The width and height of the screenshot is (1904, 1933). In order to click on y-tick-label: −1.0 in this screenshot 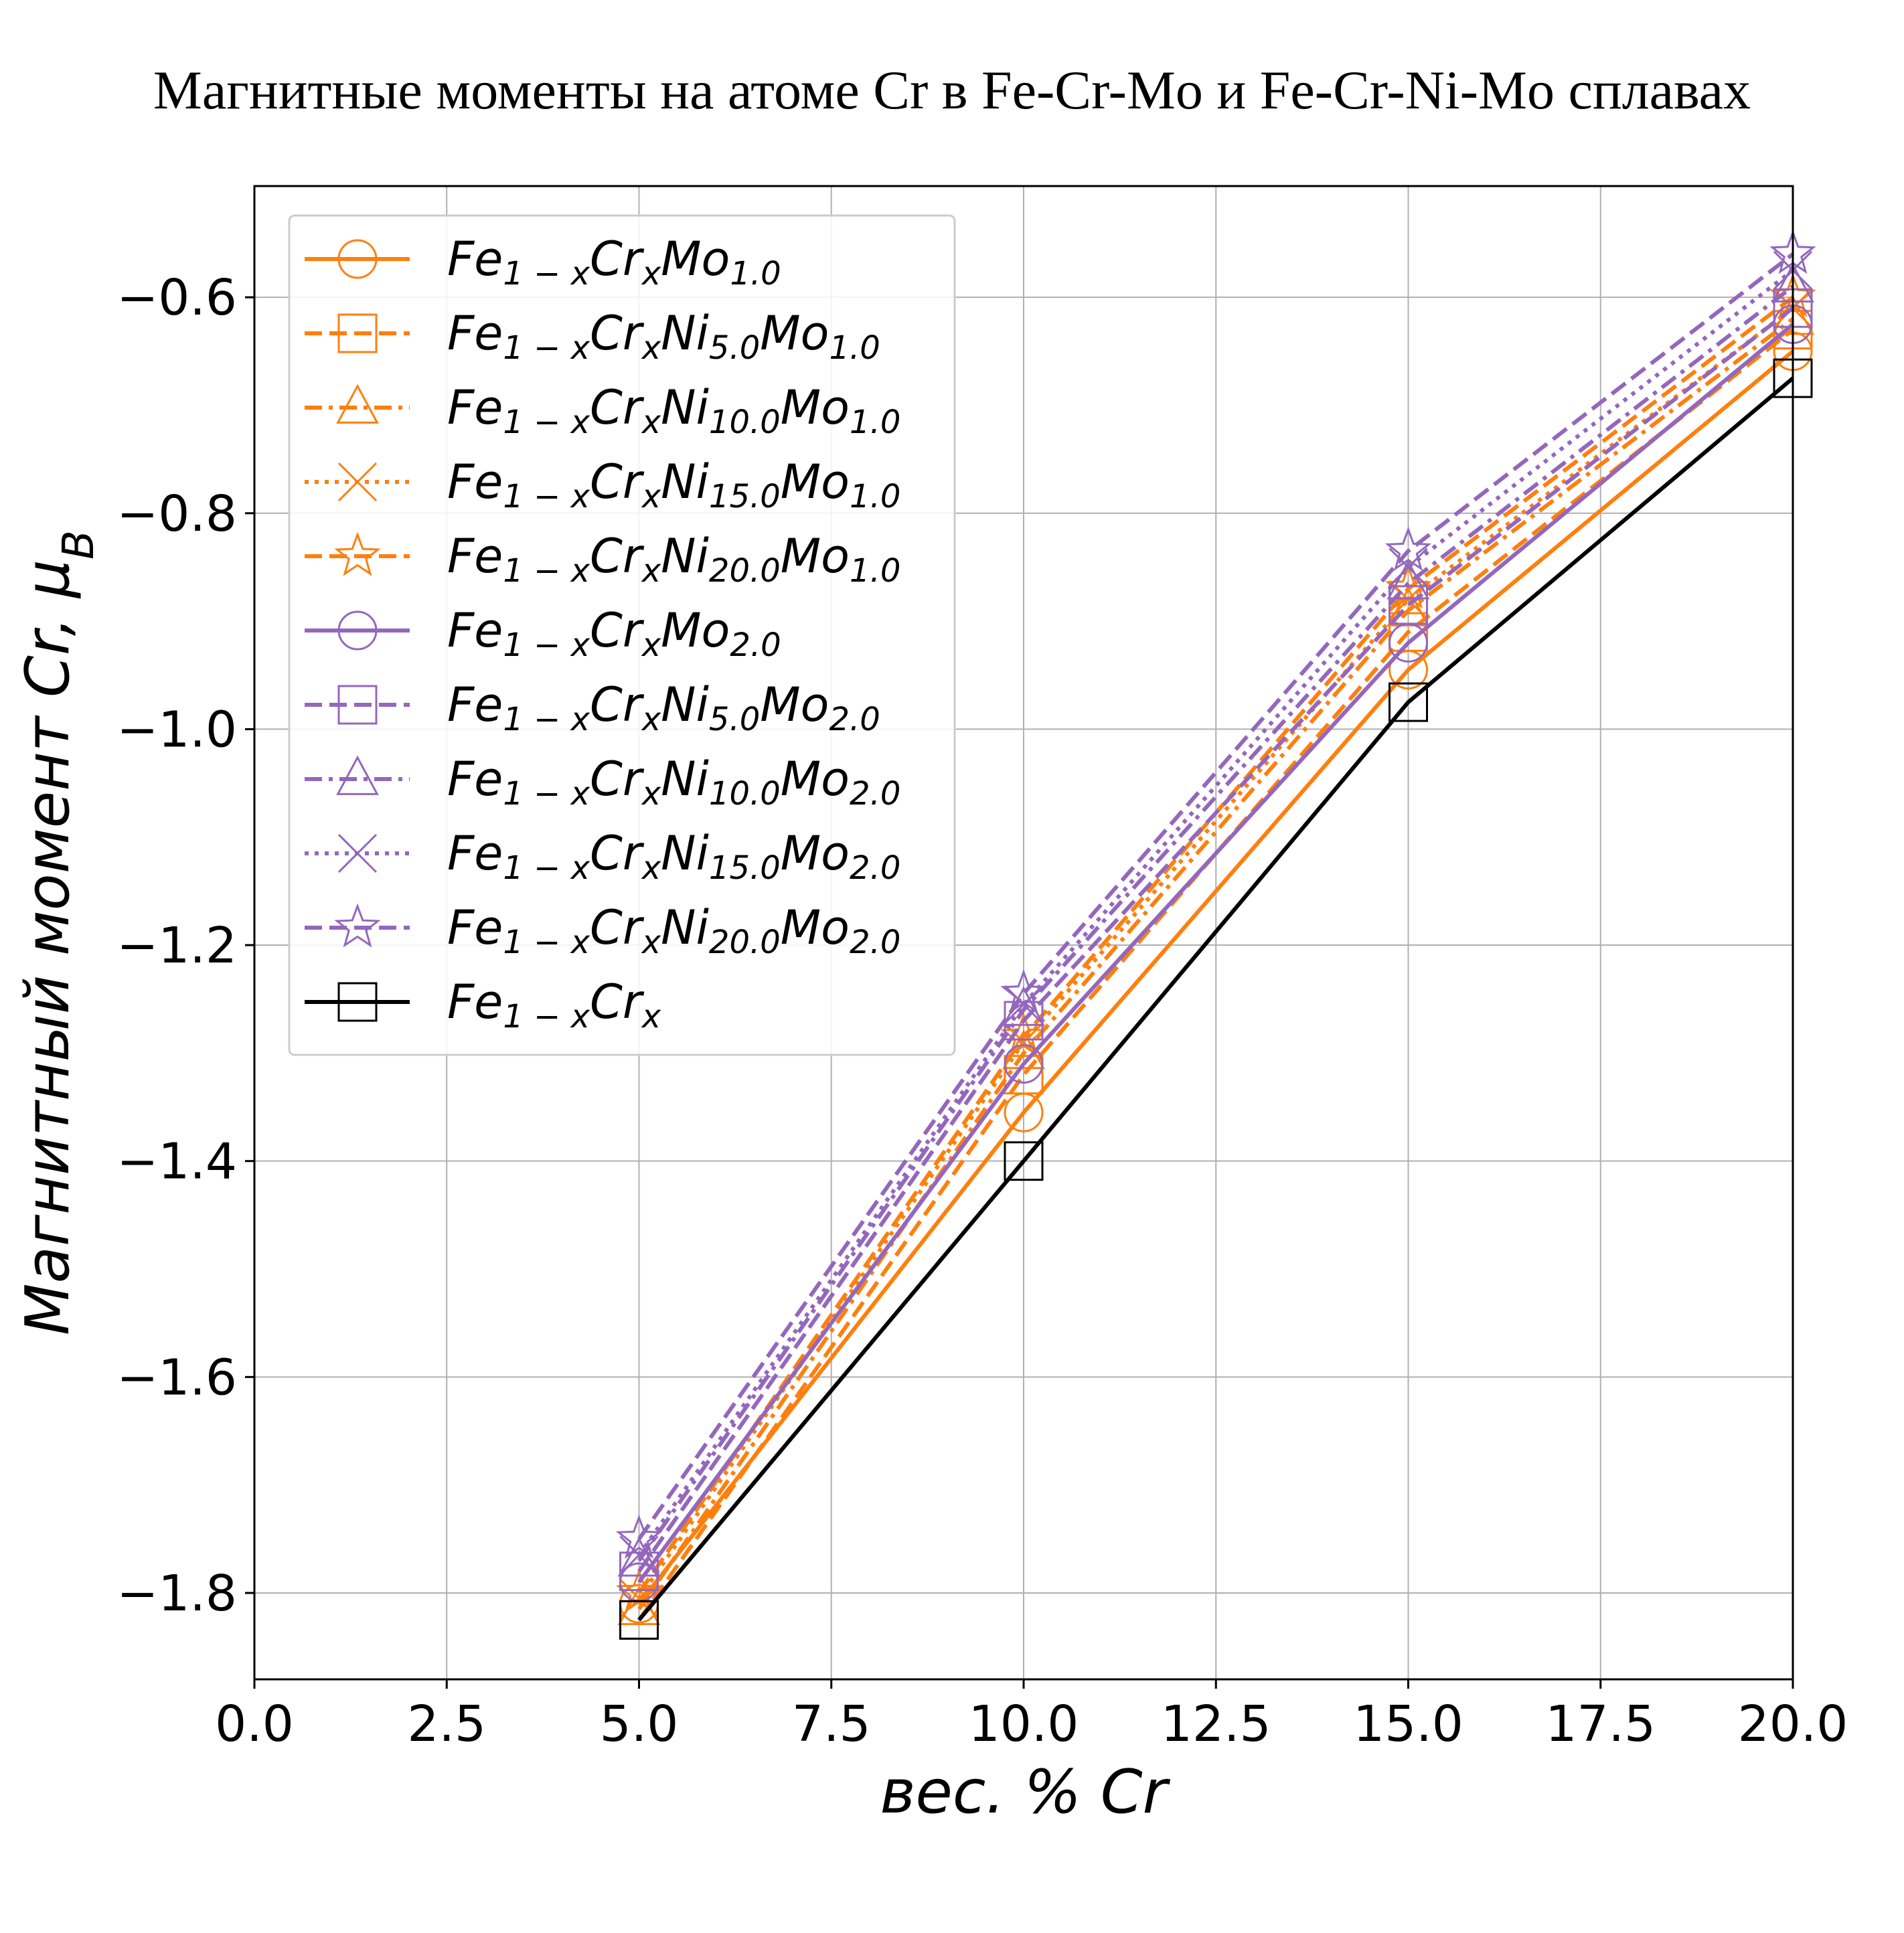, I will do `click(176, 729)`.